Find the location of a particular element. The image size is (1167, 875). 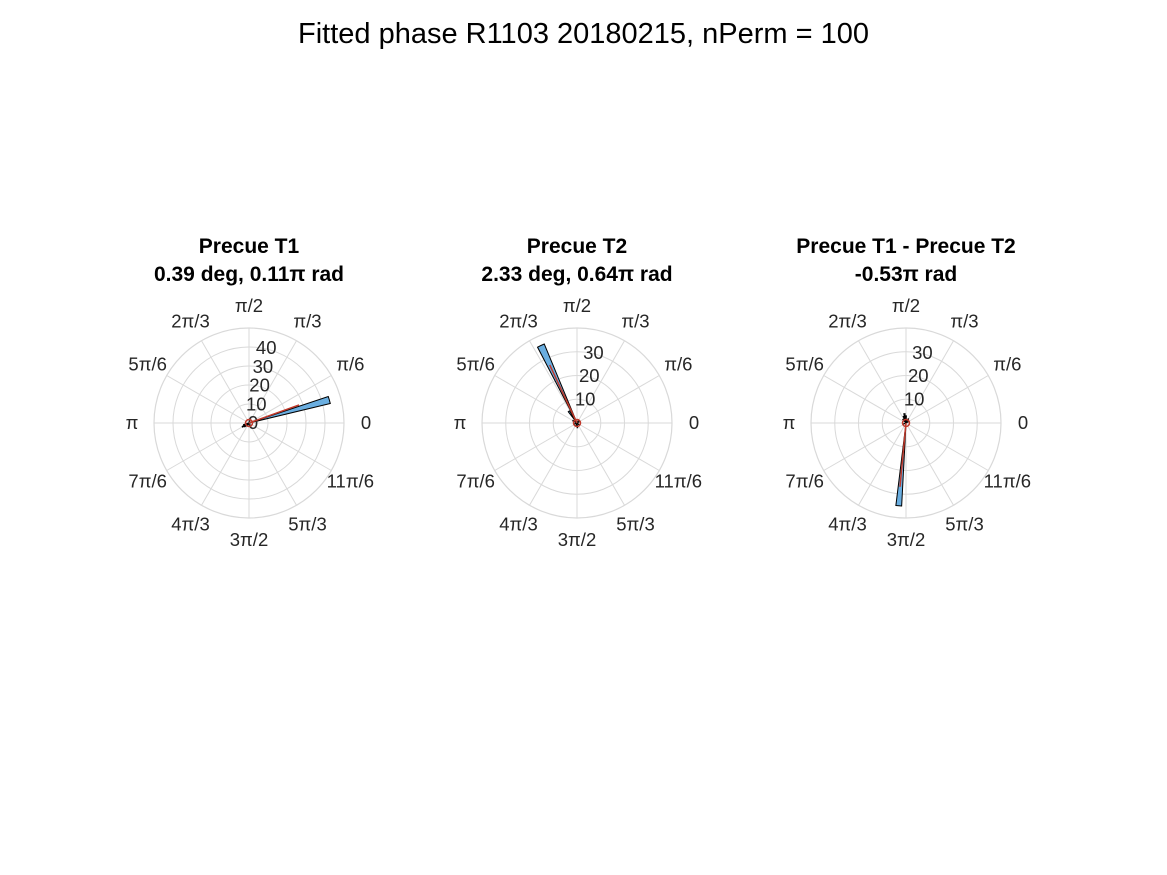

subplot-title-line-1: Precue T2 is located at coordinates (577, 246).